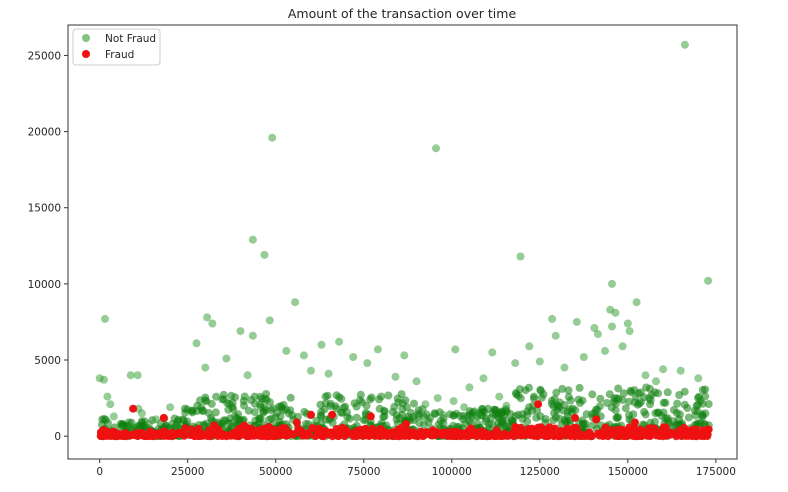 This screenshot has width=788, height=492. Describe the element at coordinates (275, 472) in the screenshot. I see `x-tick-label: 50000` at that location.